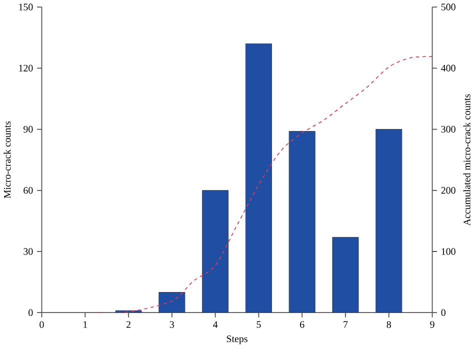 This screenshot has height=348, width=474. What do you see at coordinates (432, 324) in the screenshot?
I see `x-tick-label: 9` at bounding box center [432, 324].